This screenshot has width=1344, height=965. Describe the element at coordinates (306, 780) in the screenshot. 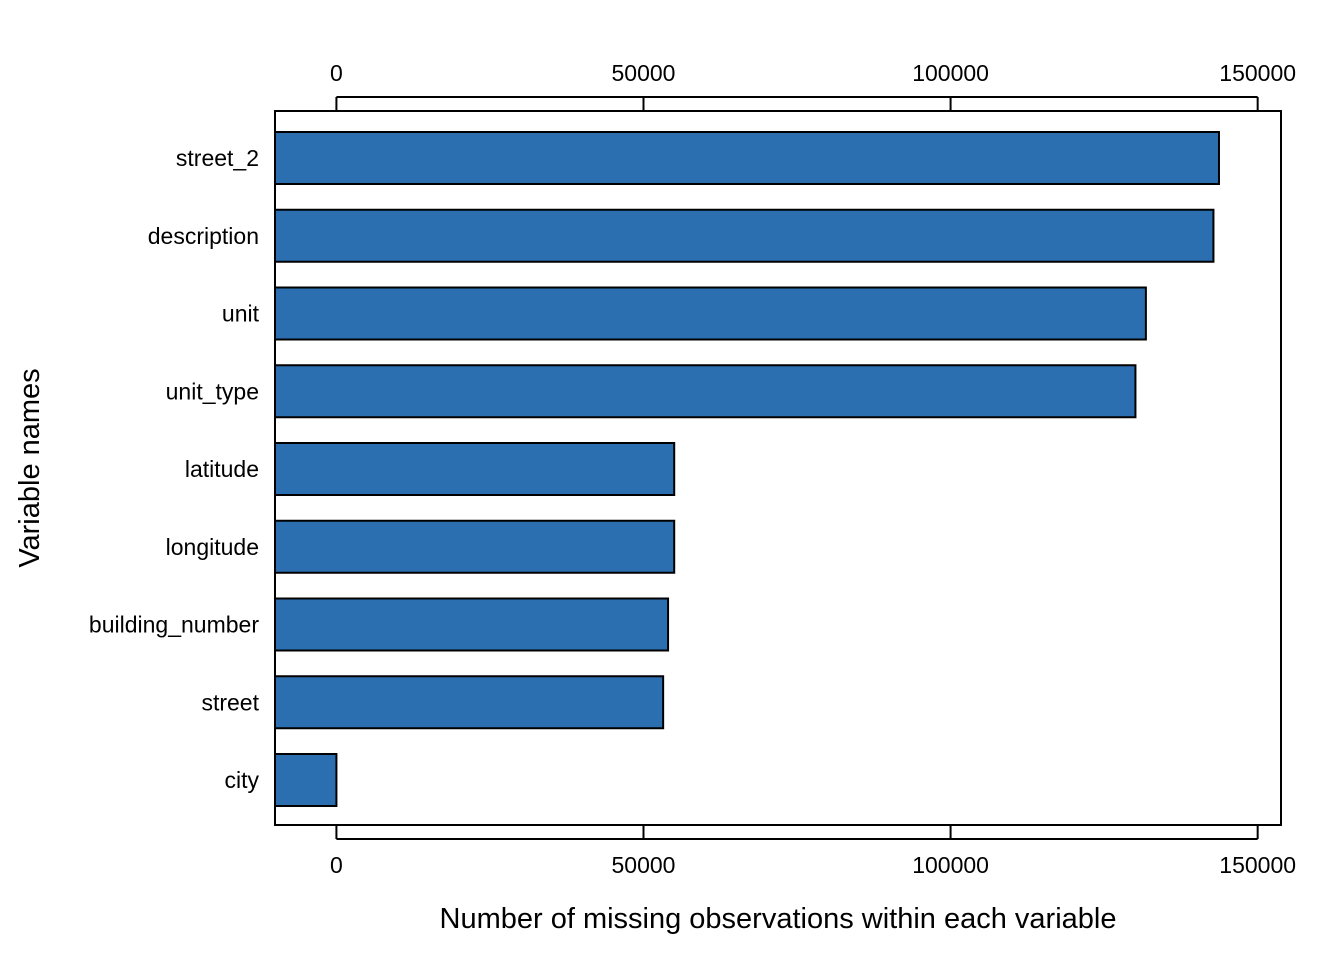

I see `bar-city` at that location.